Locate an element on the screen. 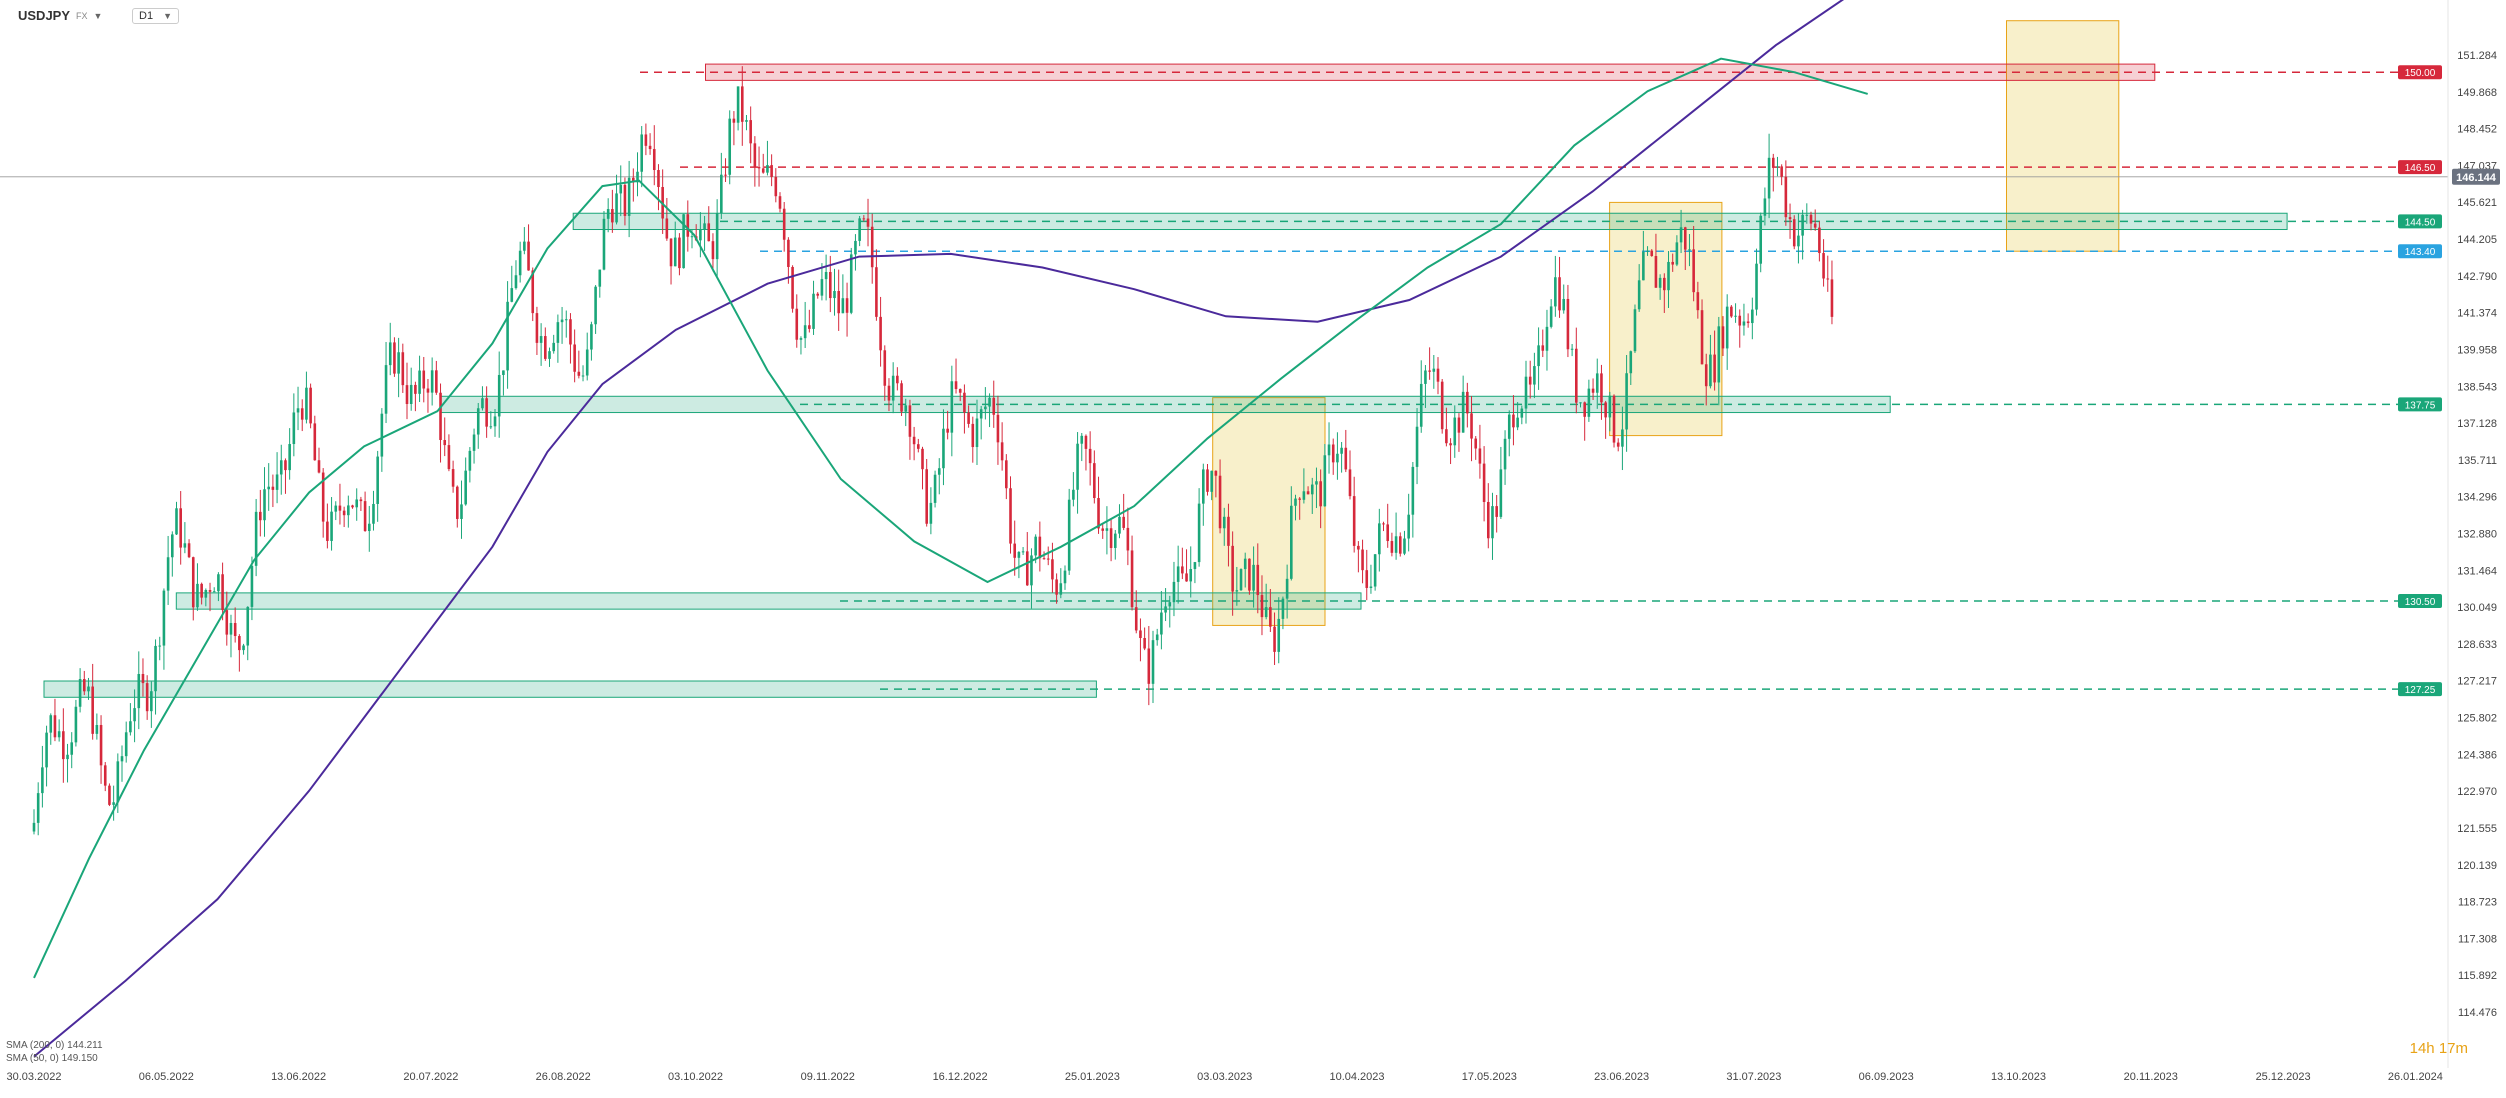 The image size is (2506, 1098). y-tick-label: 127.217 is located at coordinates (2477, 682).